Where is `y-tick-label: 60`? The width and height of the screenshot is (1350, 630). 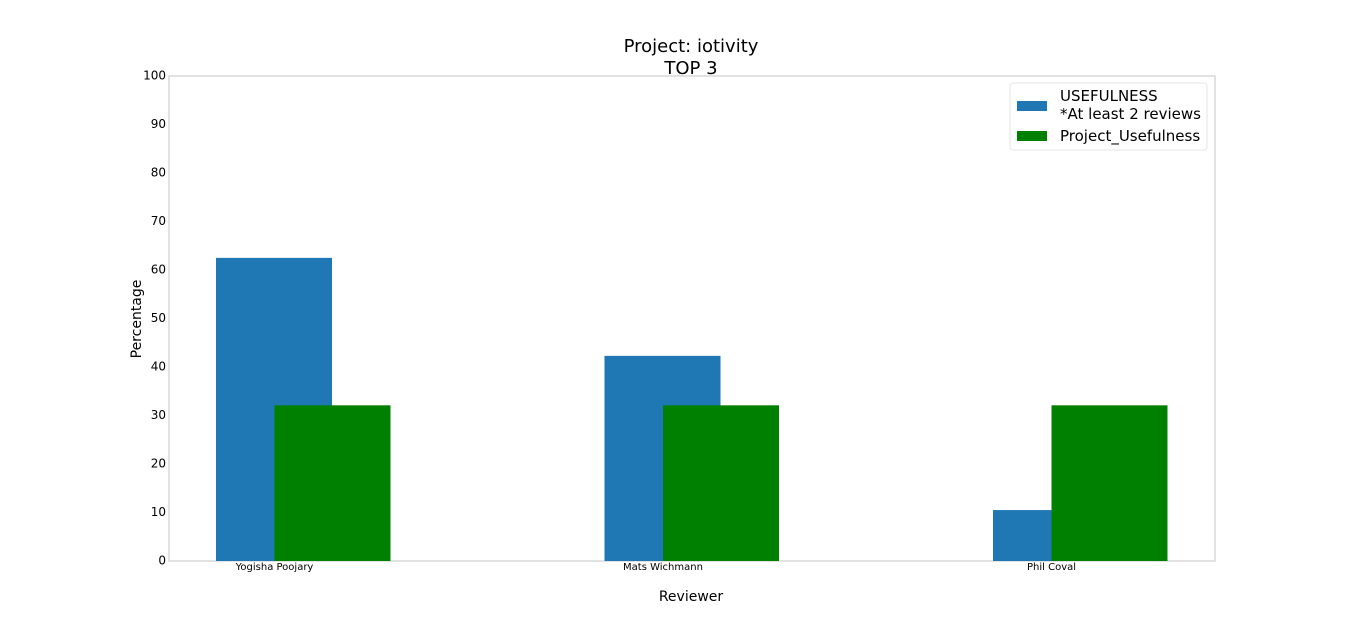
y-tick-label: 60 is located at coordinates (158, 270).